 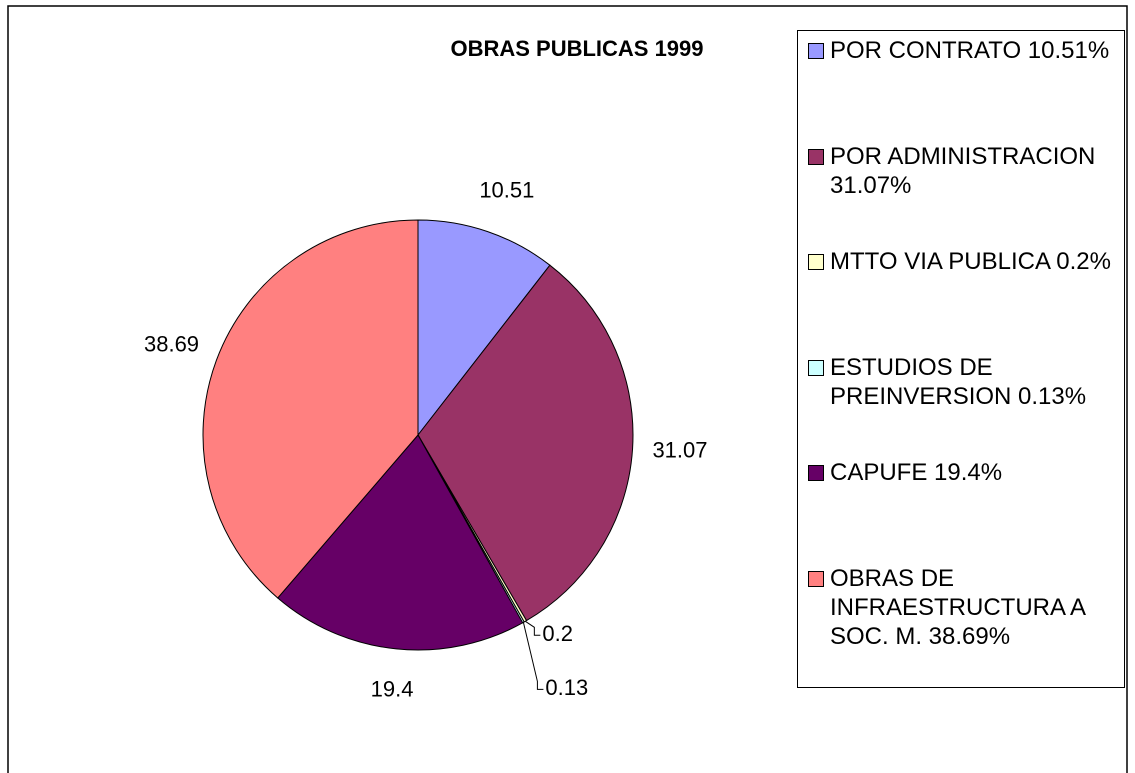 I want to click on legend-label: CAPUFE 19.4%, so click(x=916, y=472).